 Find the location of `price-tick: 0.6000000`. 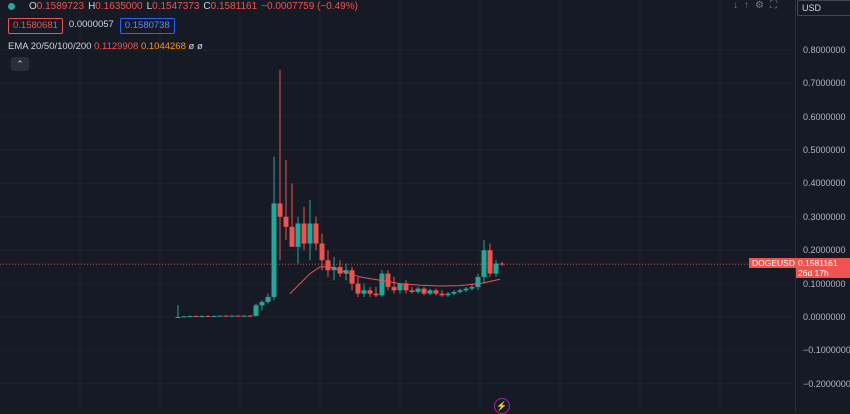

price-tick: 0.6000000 is located at coordinates (824, 116).